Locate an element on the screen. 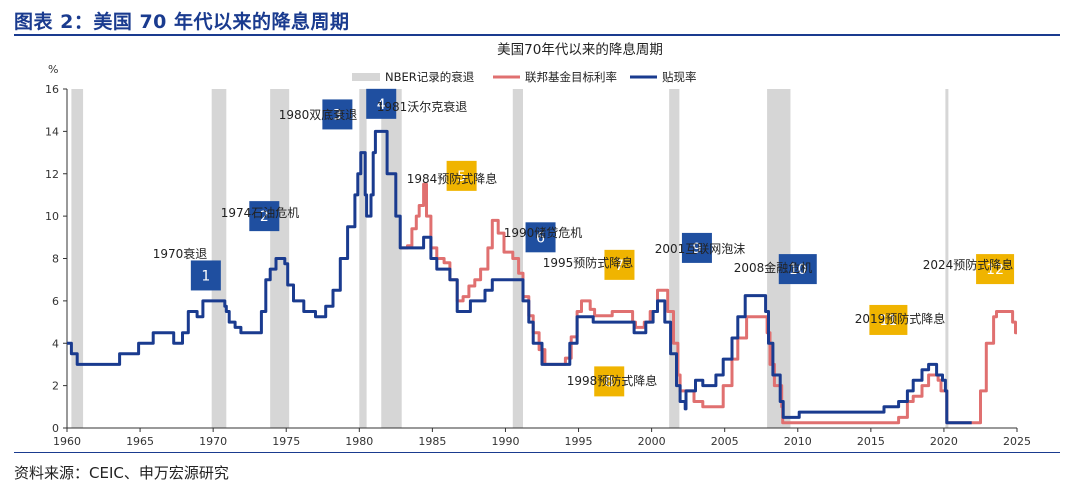  x-tick-label: 2015 is located at coordinates (871, 441).